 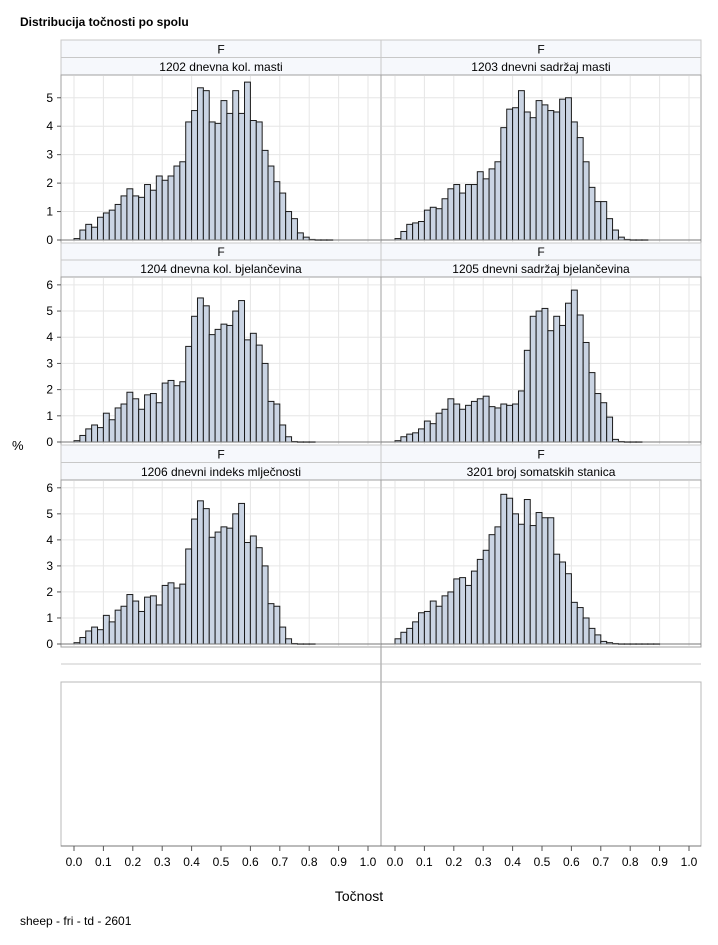 What do you see at coordinates (453, 862) in the screenshot?
I see `x-tick-label: 0.2` at bounding box center [453, 862].